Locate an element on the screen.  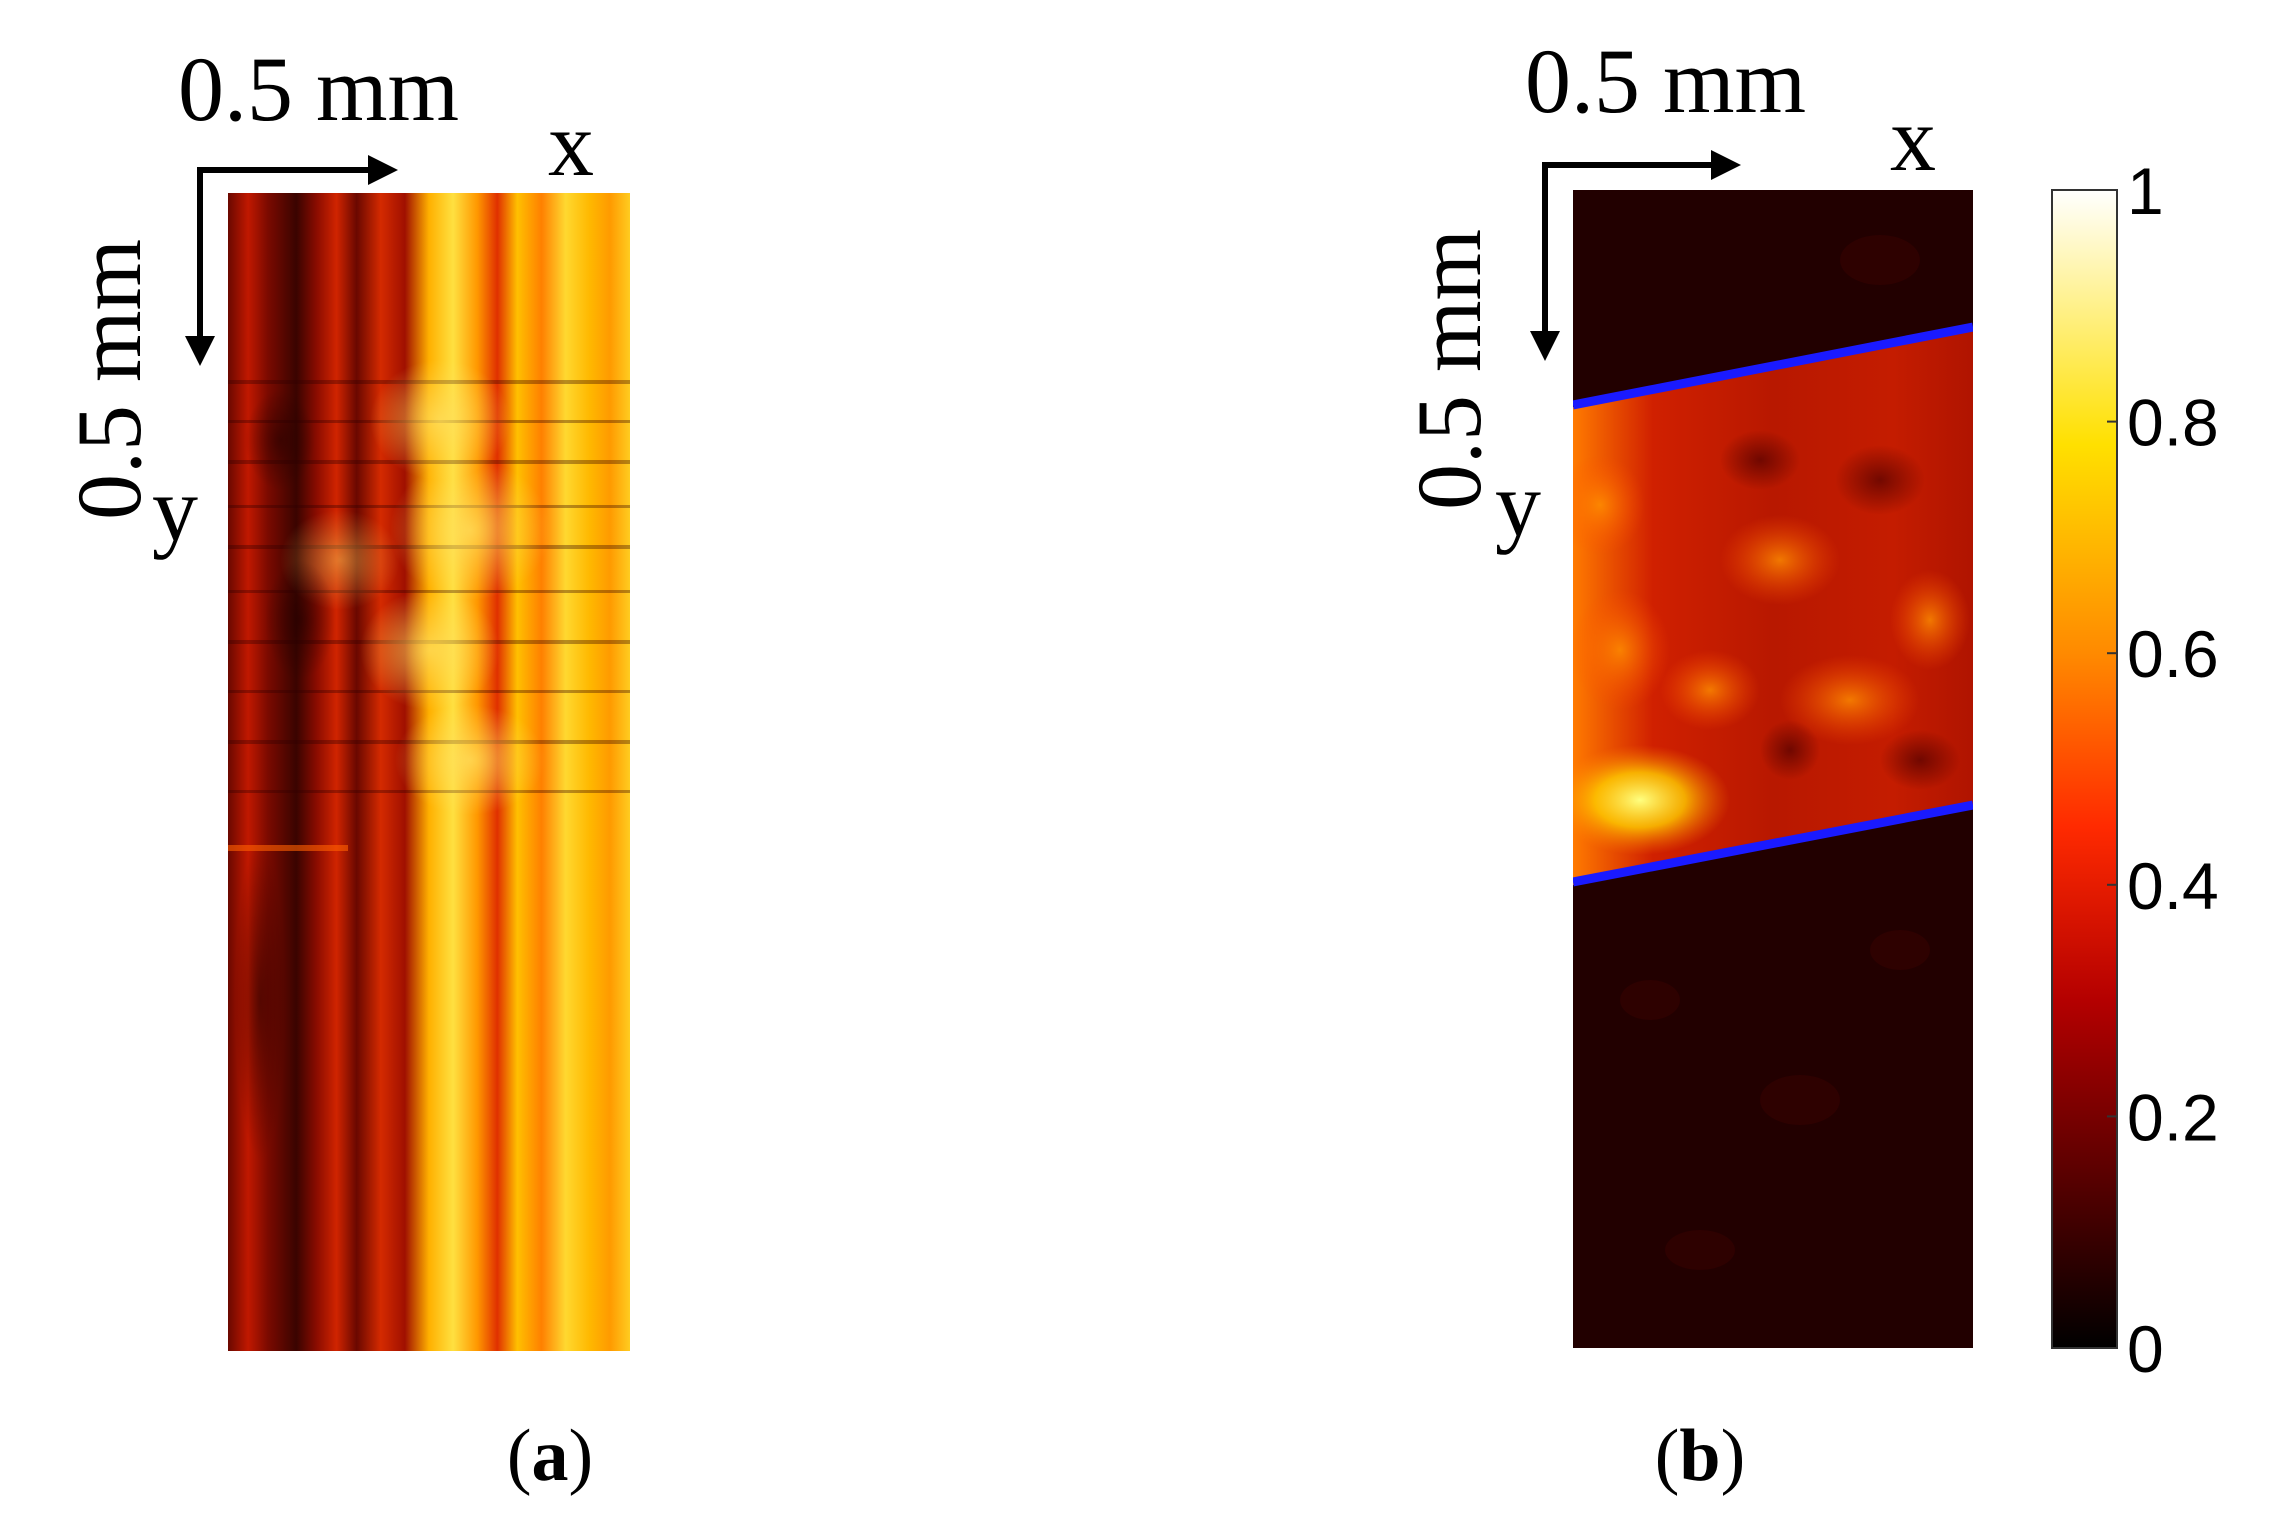
panel-b-caption: (b) is located at coordinates (1700, 1456).